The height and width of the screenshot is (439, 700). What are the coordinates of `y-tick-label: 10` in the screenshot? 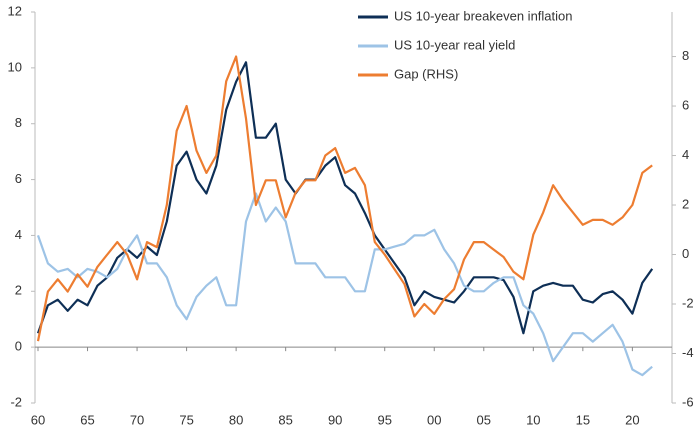 It's located at (15, 66).